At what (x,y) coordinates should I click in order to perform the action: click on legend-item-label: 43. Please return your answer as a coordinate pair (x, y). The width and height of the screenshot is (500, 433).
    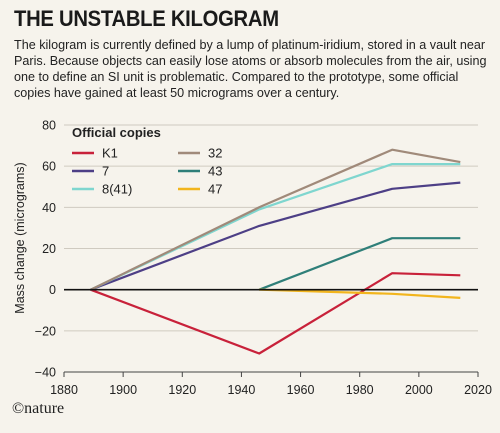
    Looking at the image, I should click on (215, 171).